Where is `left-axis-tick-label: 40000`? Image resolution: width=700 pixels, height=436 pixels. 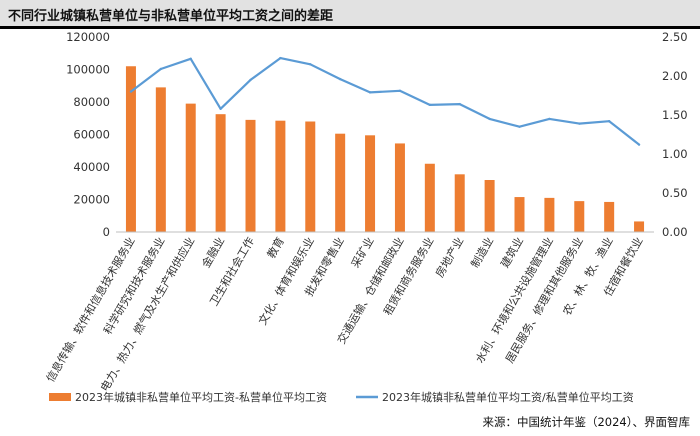
left-axis-tick-label: 40000 is located at coordinates (91, 167).